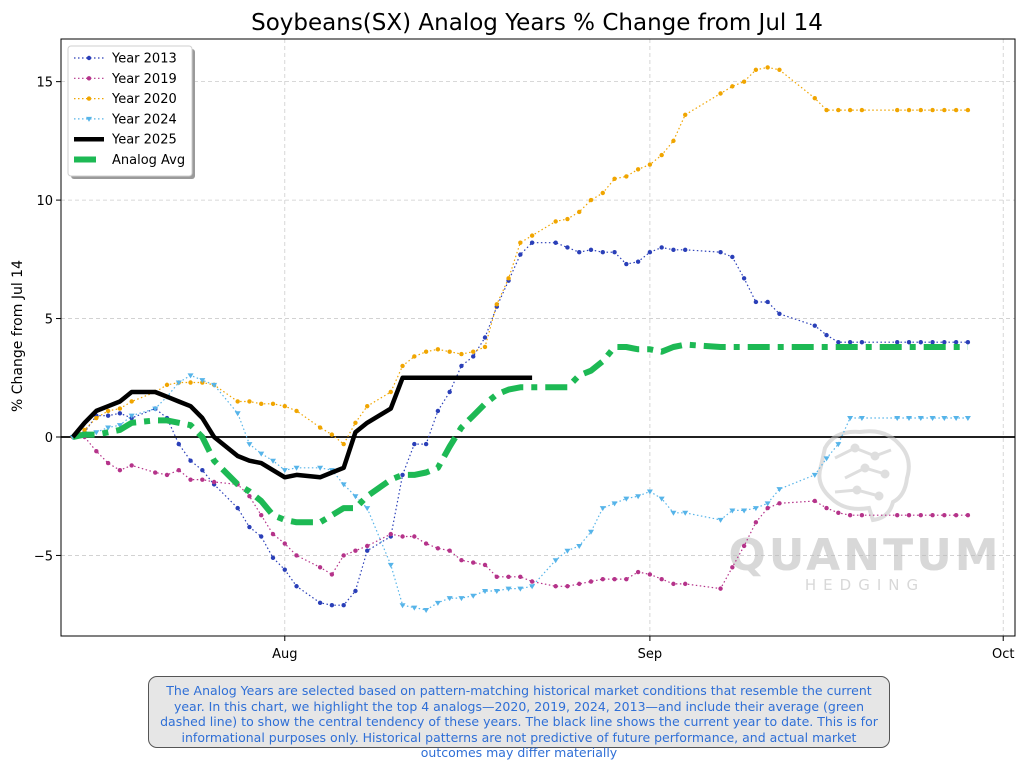 This screenshot has height=761, width=1024. Describe the element at coordinates (49, 438) in the screenshot. I see `y-tick-label-1: 0` at that location.